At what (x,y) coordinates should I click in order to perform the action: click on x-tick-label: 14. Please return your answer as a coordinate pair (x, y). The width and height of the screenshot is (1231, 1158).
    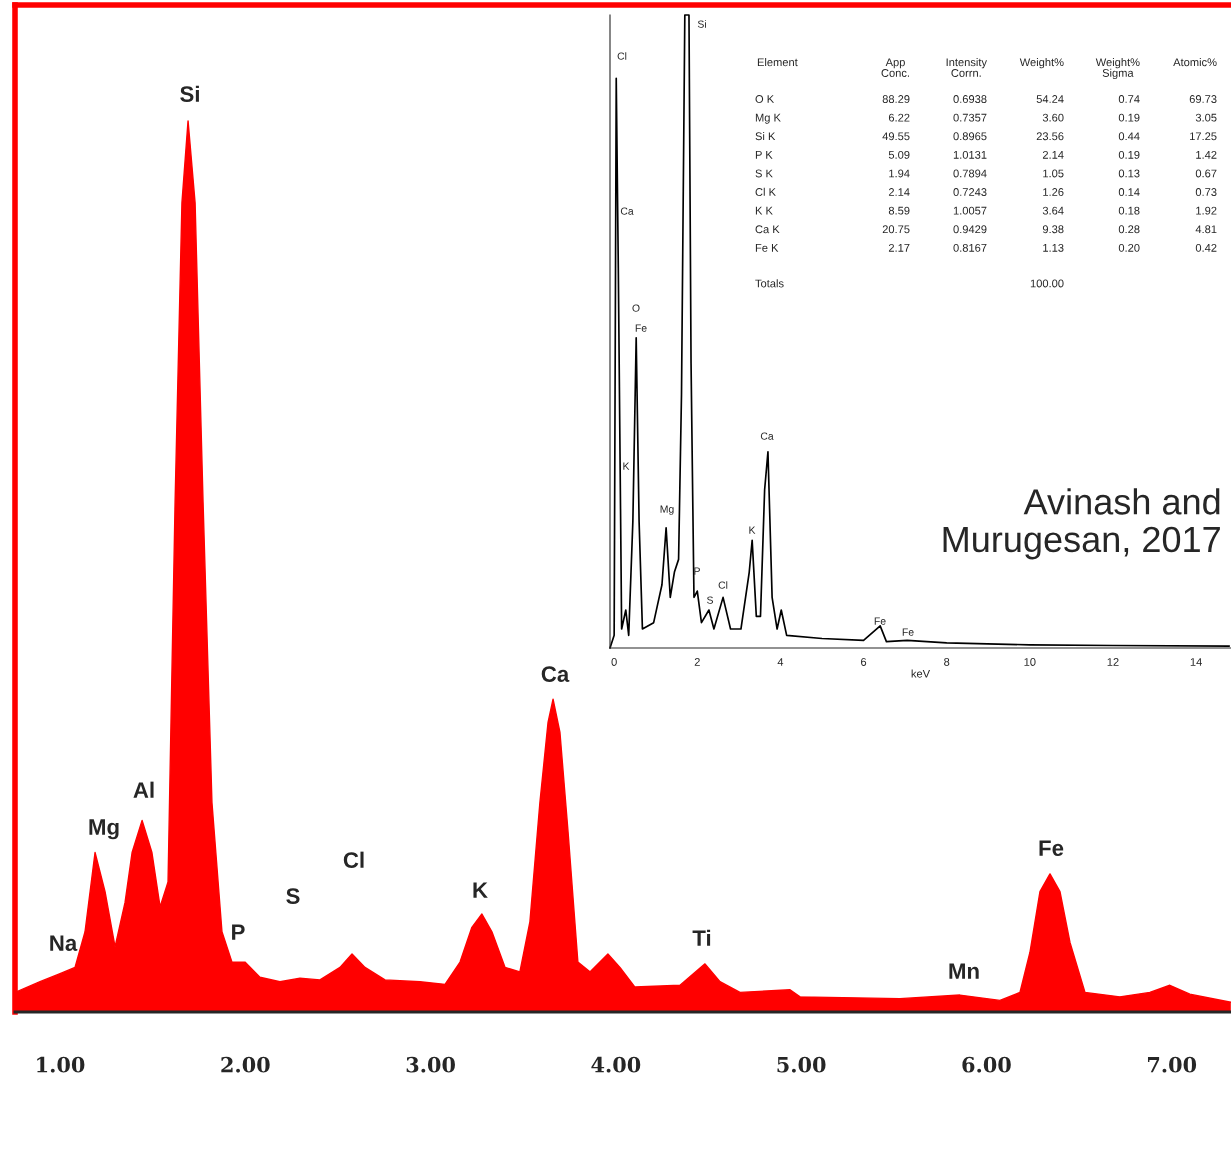
    Looking at the image, I should click on (1196, 662).